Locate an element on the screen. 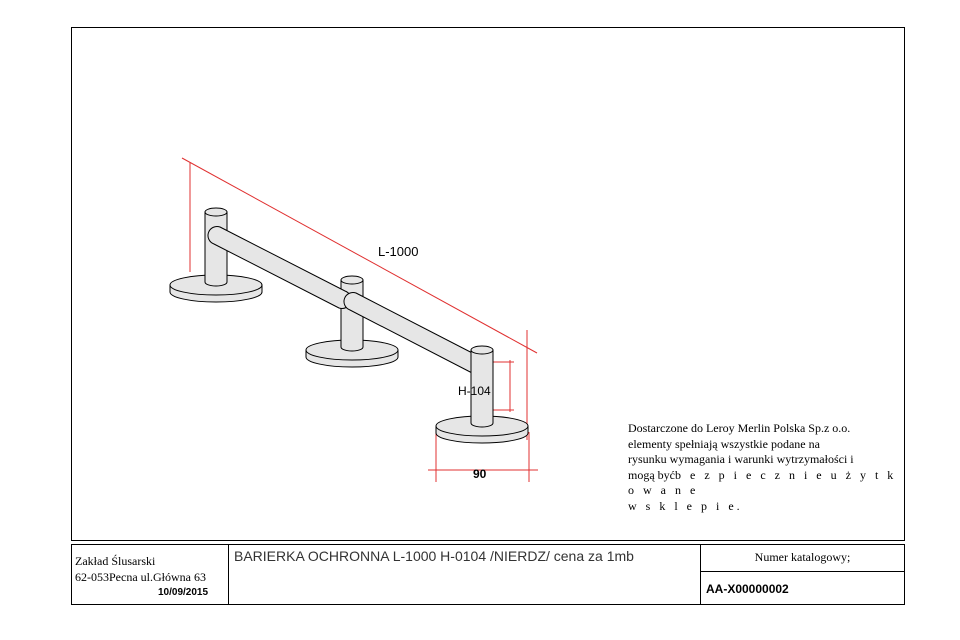 The image size is (960, 640). company-name: Zakład Ślusarski is located at coordinates (115, 561).